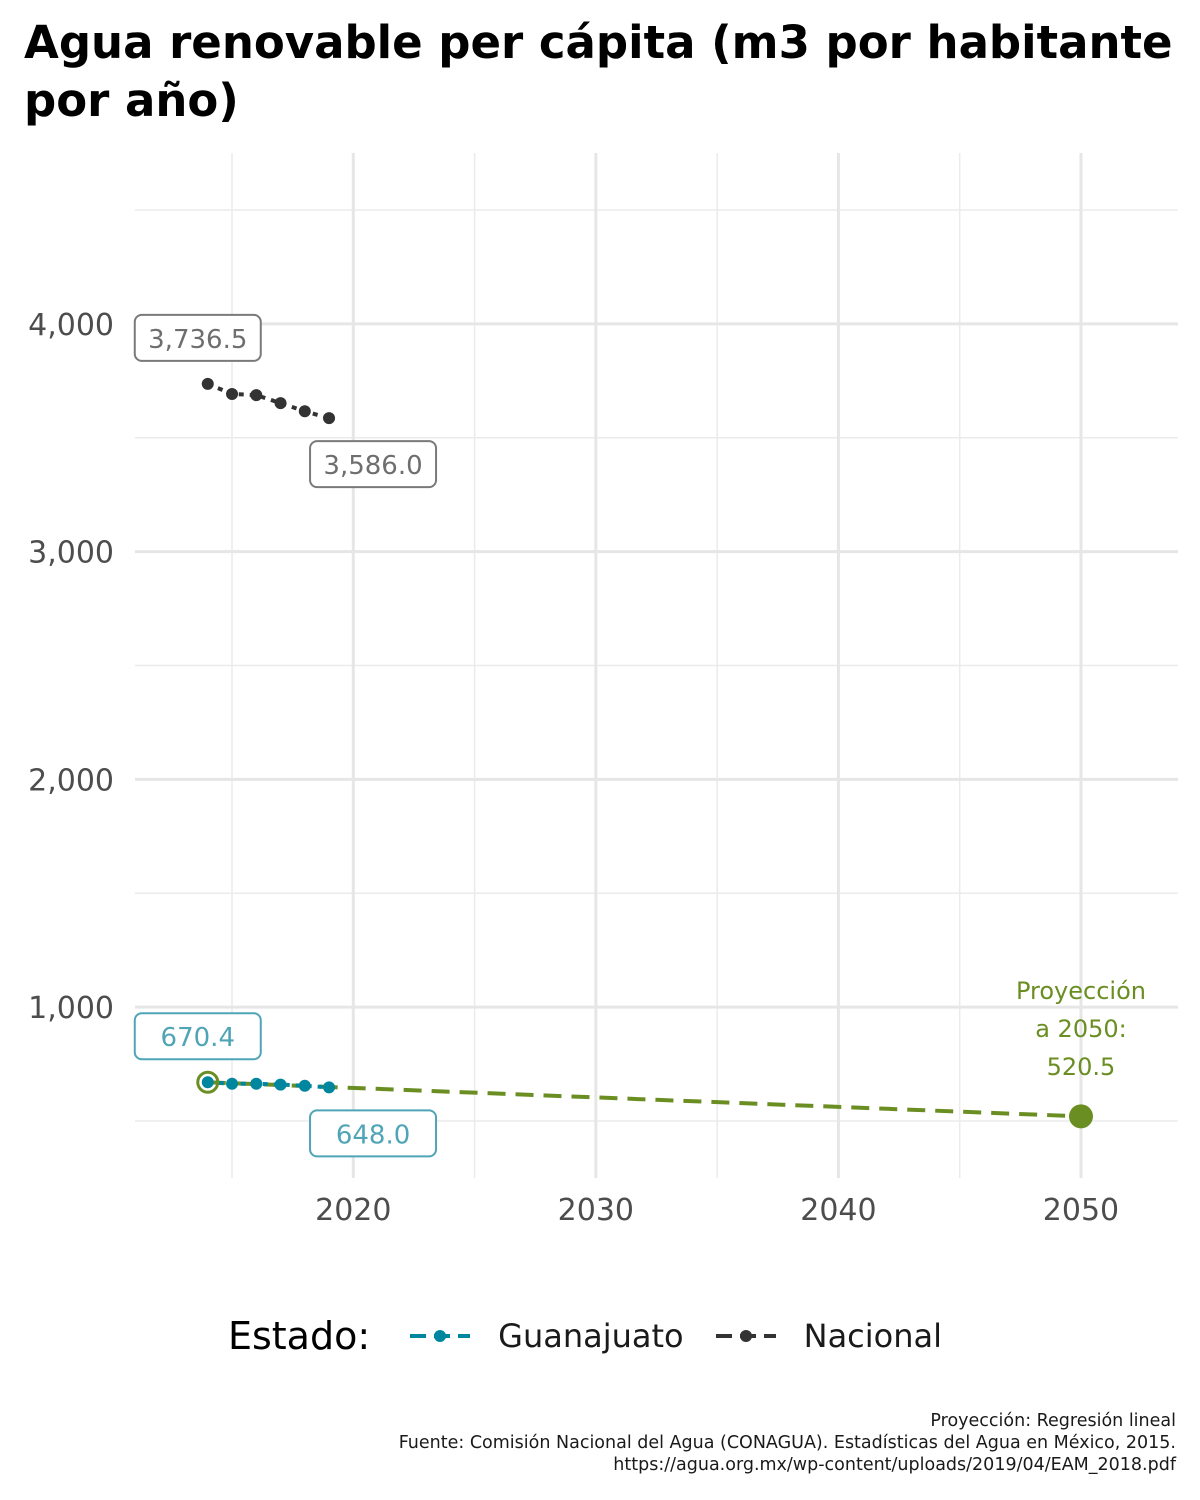 This screenshot has width=1200, height=1500. What do you see at coordinates (644, 1099) in the screenshot?
I see `projection-line` at bounding box center [644, 1099].